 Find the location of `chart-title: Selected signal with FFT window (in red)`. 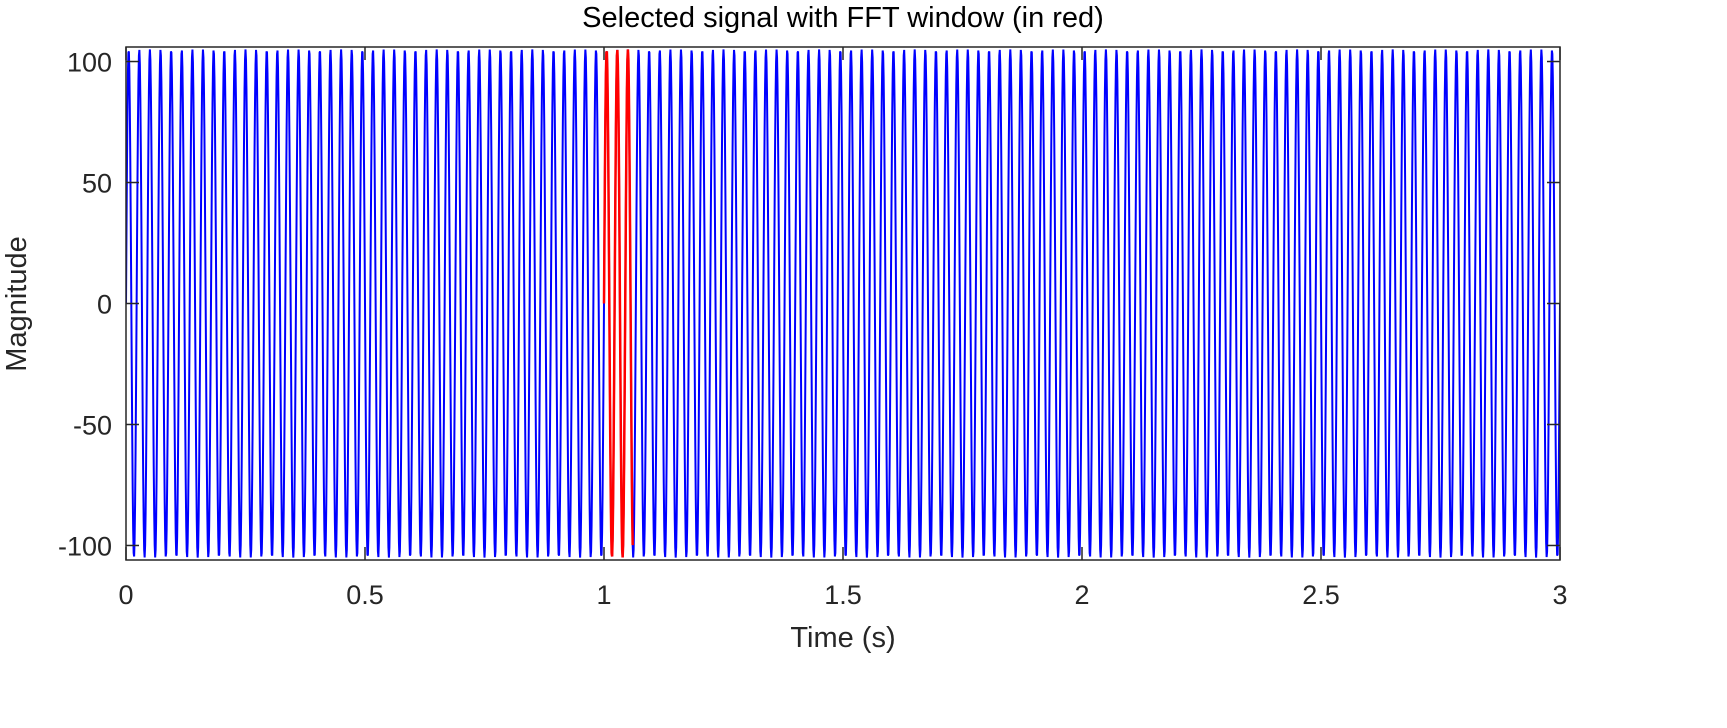

chart-title: Selected signal with FFT window (in red) is located at coordinates (843, 18).